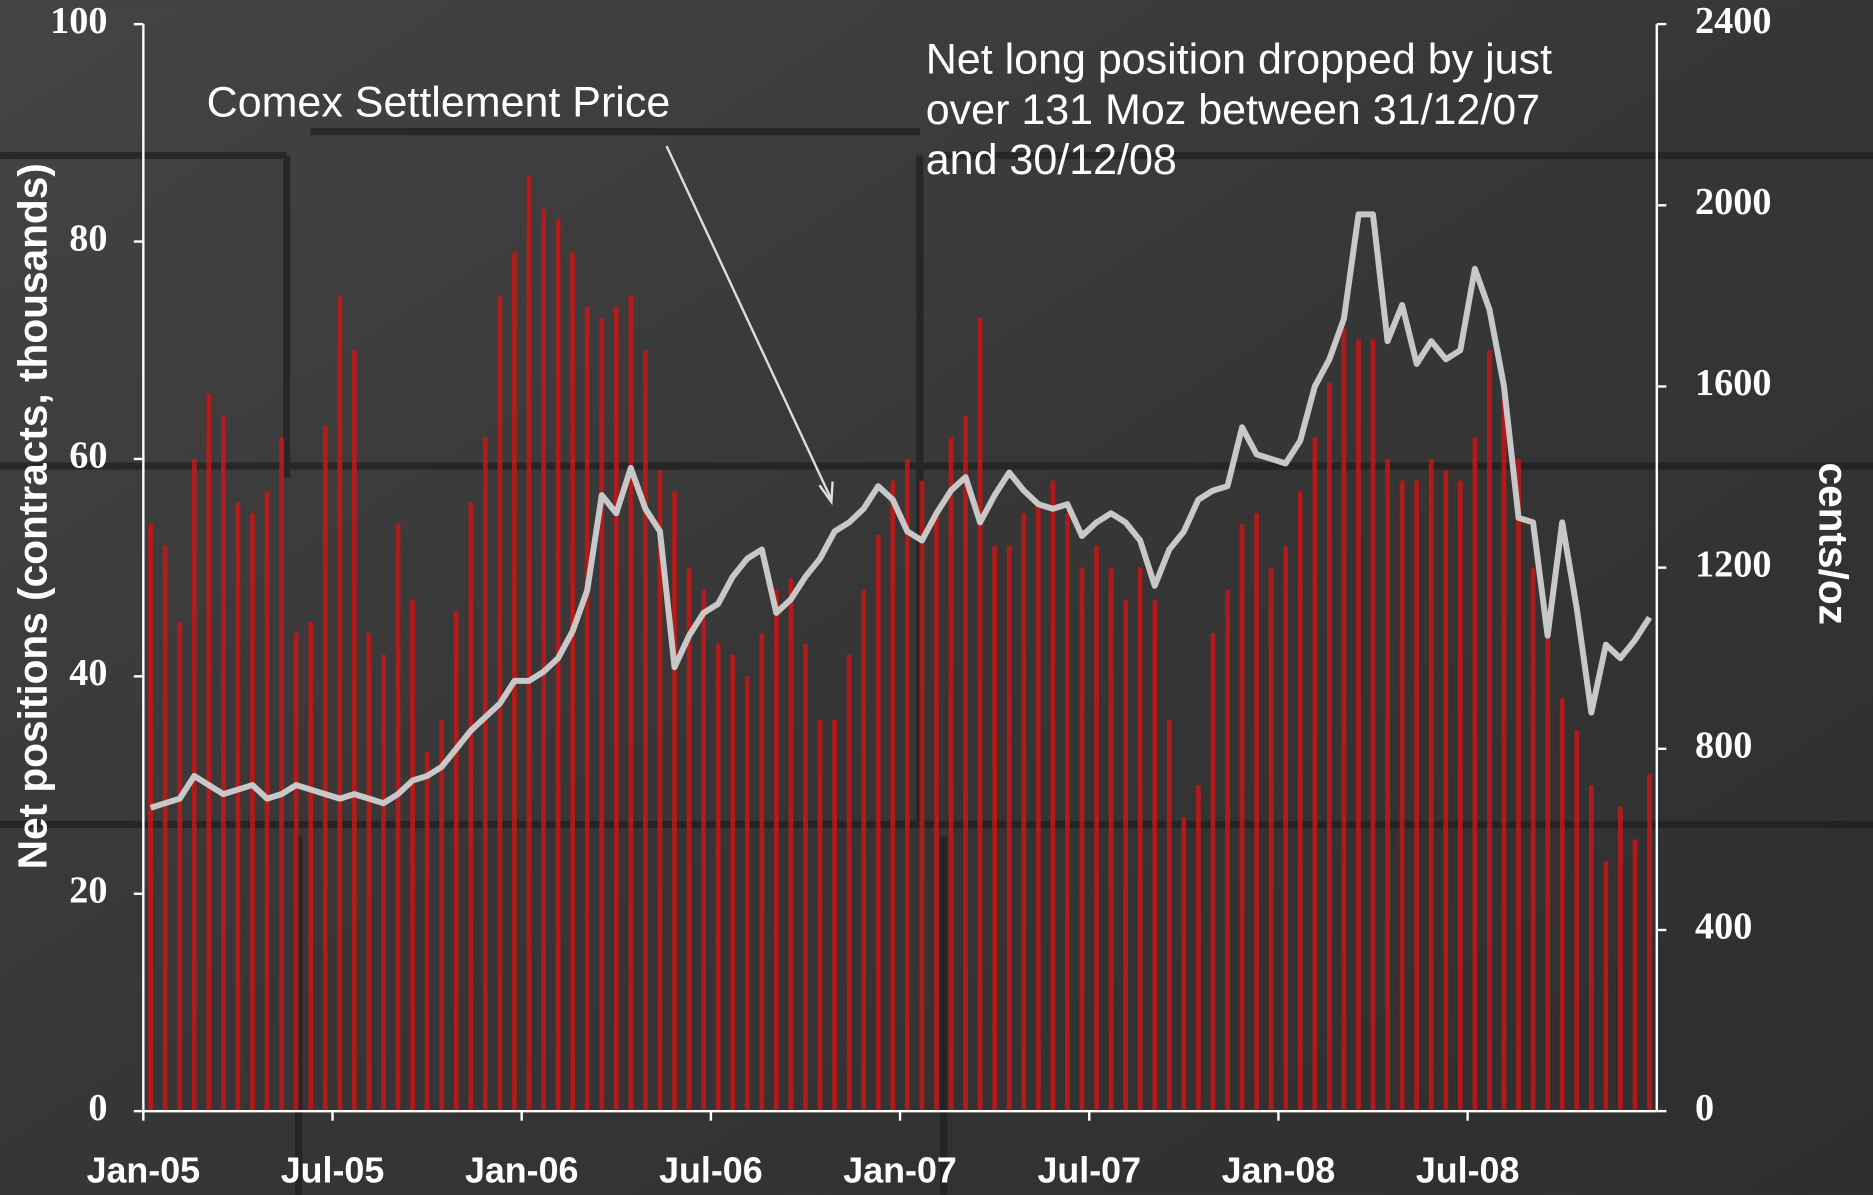 This screenshot has width=1873, height=1195. What do you see at coordinates (97, 1108) in the screenshot?
I see `y-tick-label: 0` at bounding box center [97, 1108].